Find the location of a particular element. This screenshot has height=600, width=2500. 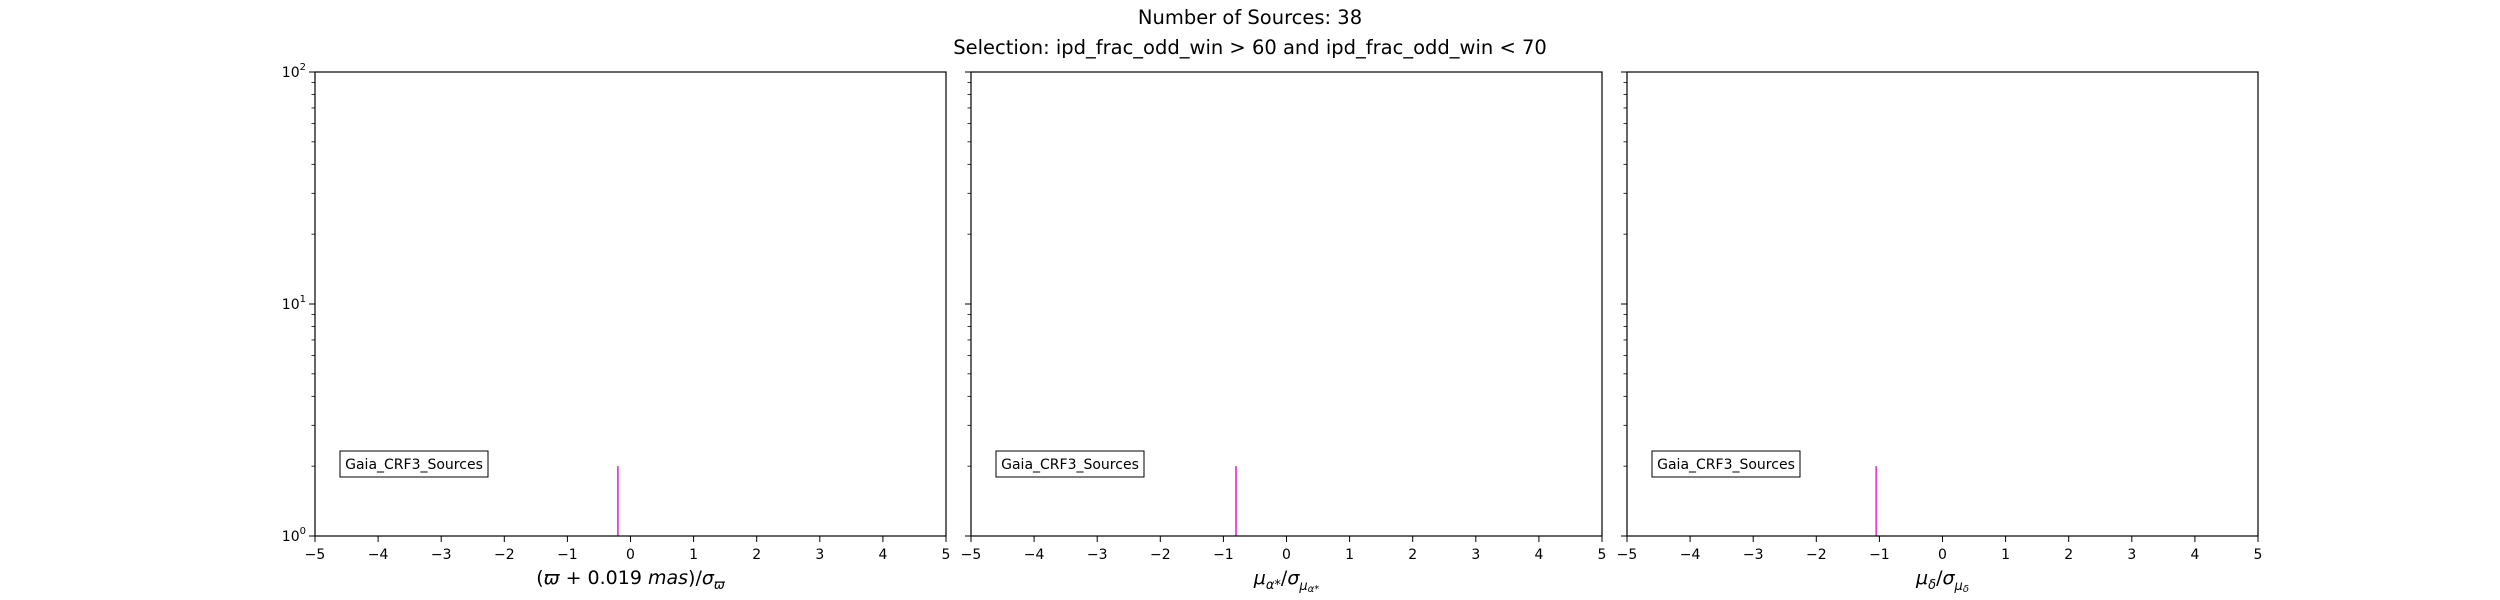

x-axis-label: (ϖ + 0.019 mas)/σϖ is located at coordinates (631, 580).